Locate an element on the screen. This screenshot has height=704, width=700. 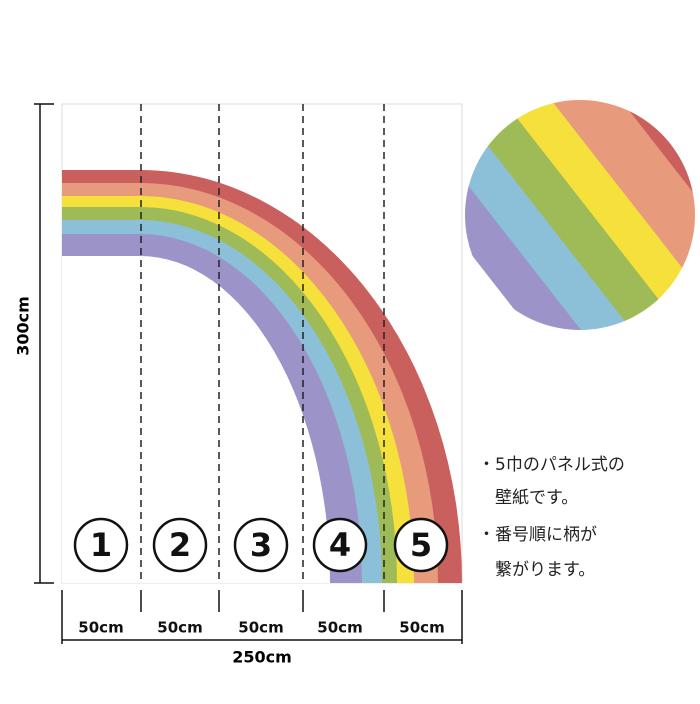
total-width-label: 250cm is located at coordinates (262, 657).